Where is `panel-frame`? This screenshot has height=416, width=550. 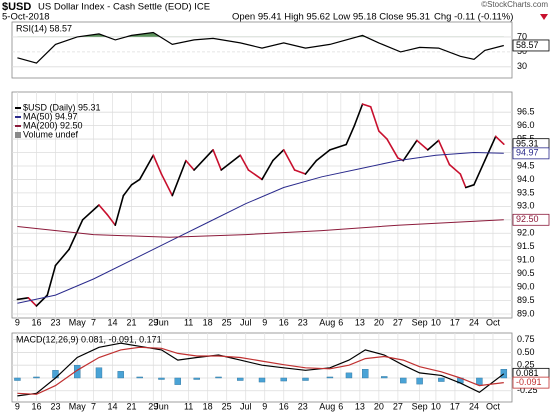
panel-frame is located at coordinates (262, 50).